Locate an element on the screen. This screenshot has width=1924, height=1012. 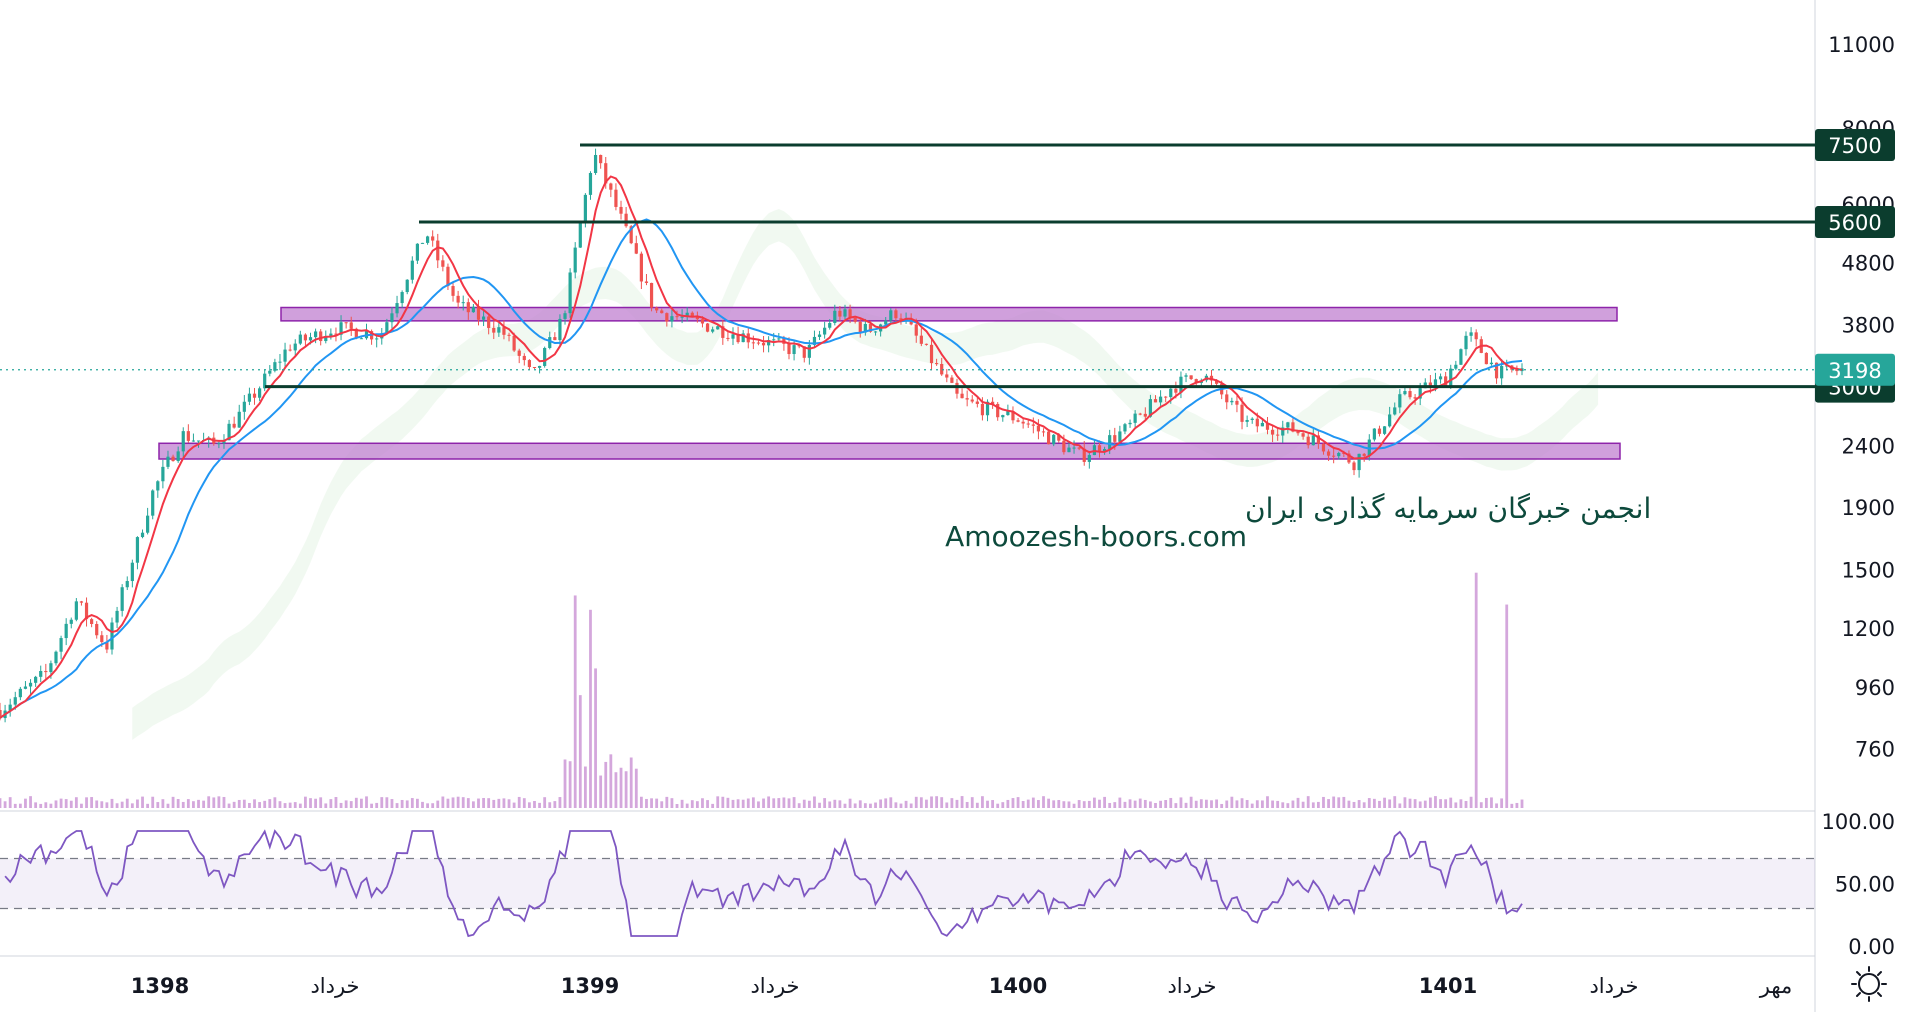
price-tick-label: 1900 is located at coordinates (1868, 508).